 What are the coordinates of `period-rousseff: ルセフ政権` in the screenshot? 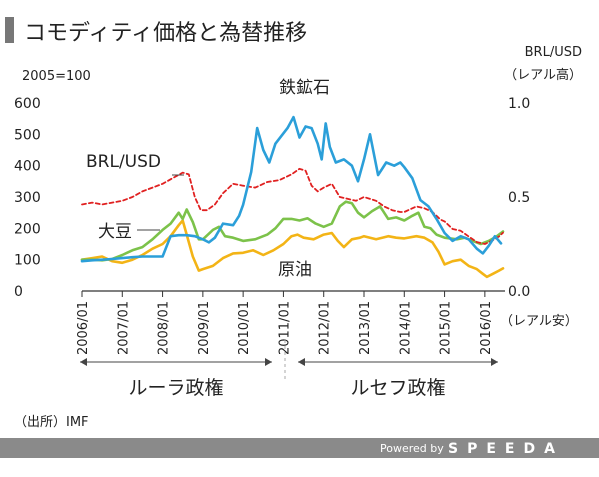 It's located at (398, 378).